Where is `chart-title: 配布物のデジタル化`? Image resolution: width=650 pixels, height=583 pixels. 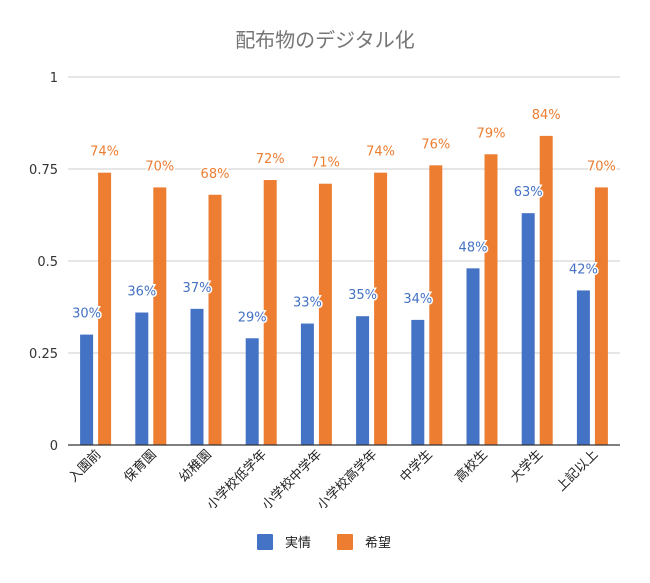 chart-title: 配布物のデジタル化 is located at coordinates (325, 40).